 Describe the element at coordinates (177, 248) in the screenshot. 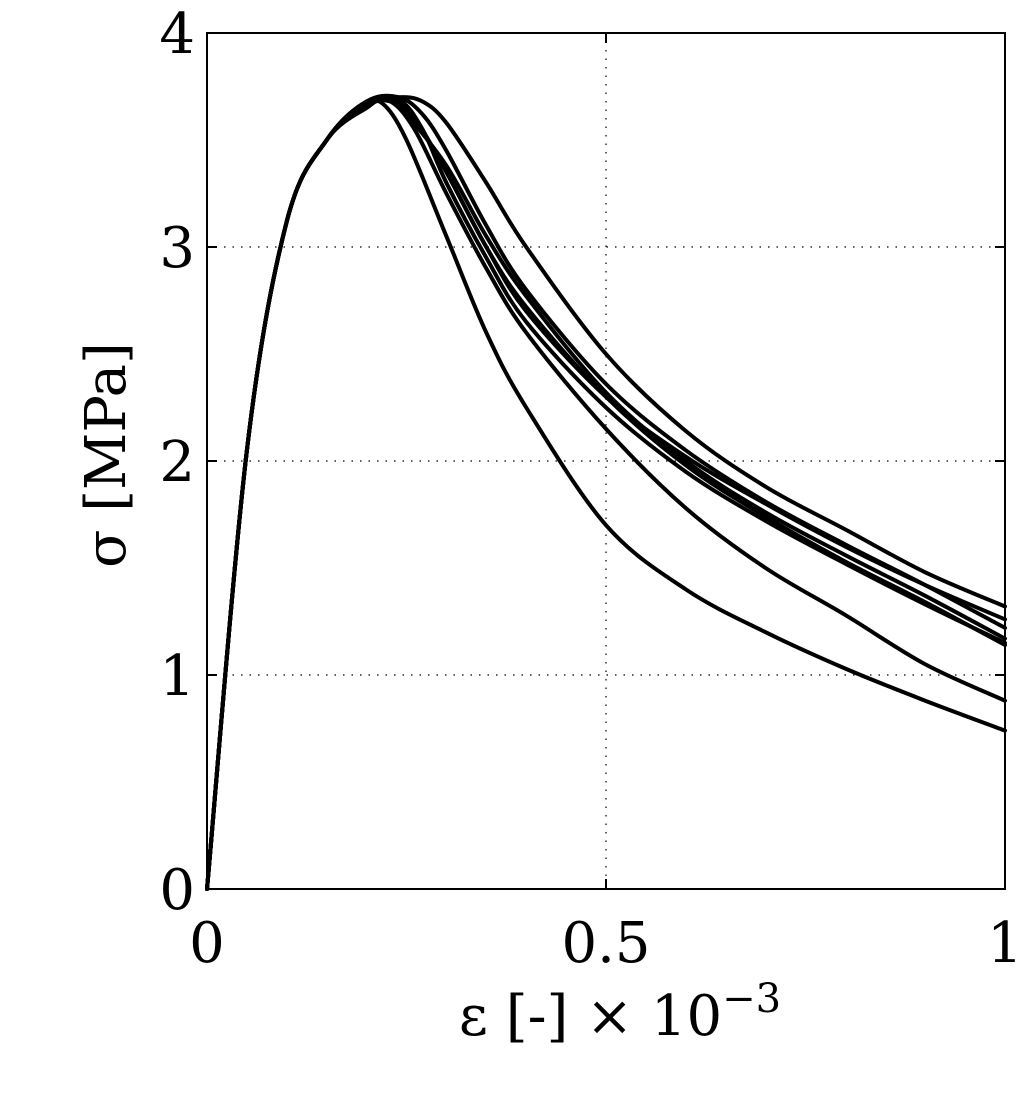

I see `y-tick-label: 3` at that location.